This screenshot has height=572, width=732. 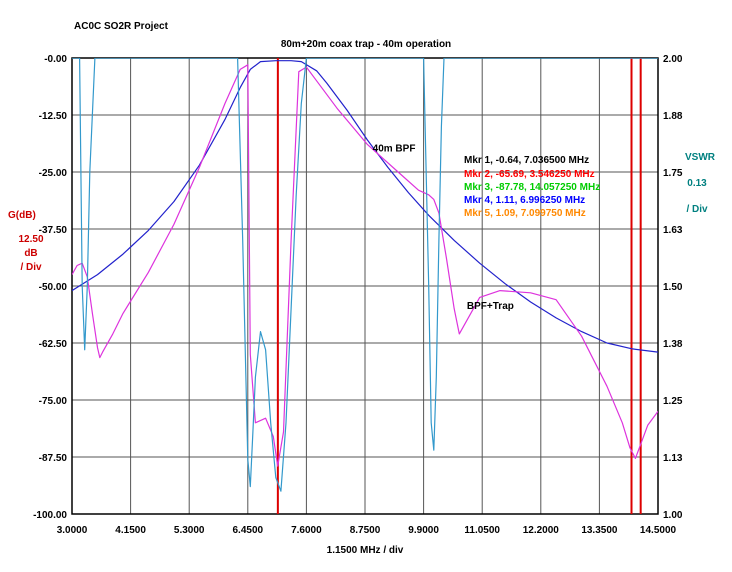 What do you see at coordinates (130, 530) in the screenshot?
I see `x-tick-label: 4.1500` at bounding box center [130, 530].